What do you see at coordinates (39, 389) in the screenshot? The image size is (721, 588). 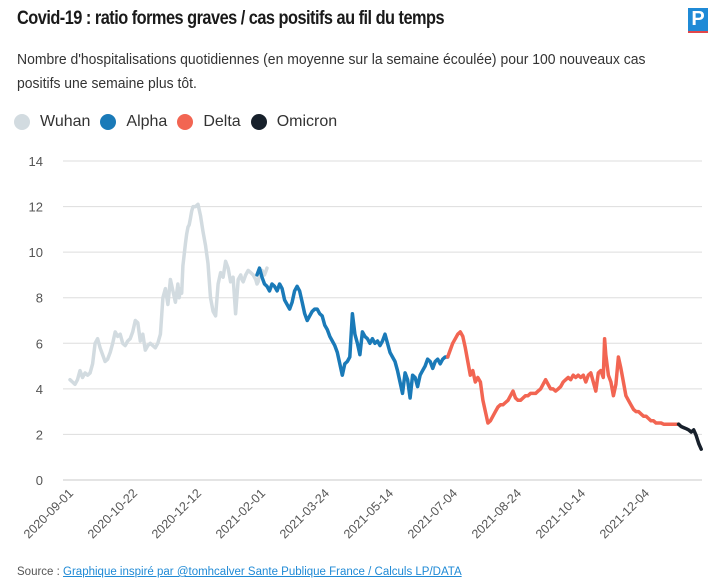 I see `y-tick-label: 4` at bounding box center [39, 389].